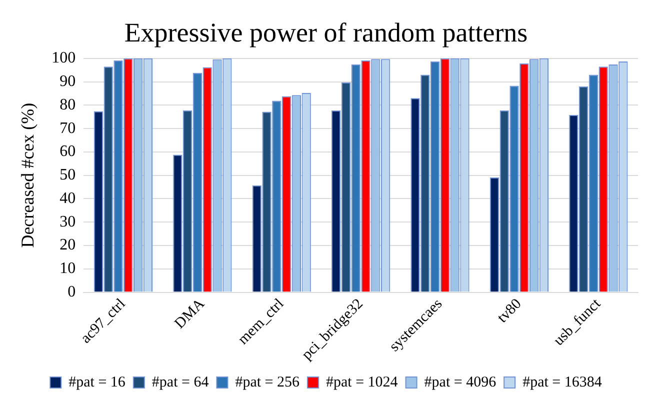 This screenshot has height=412, width=662. Describe the element at coordinates (181, 382) in the screenshot. I see `legend-label: #pat = 64` at that location.